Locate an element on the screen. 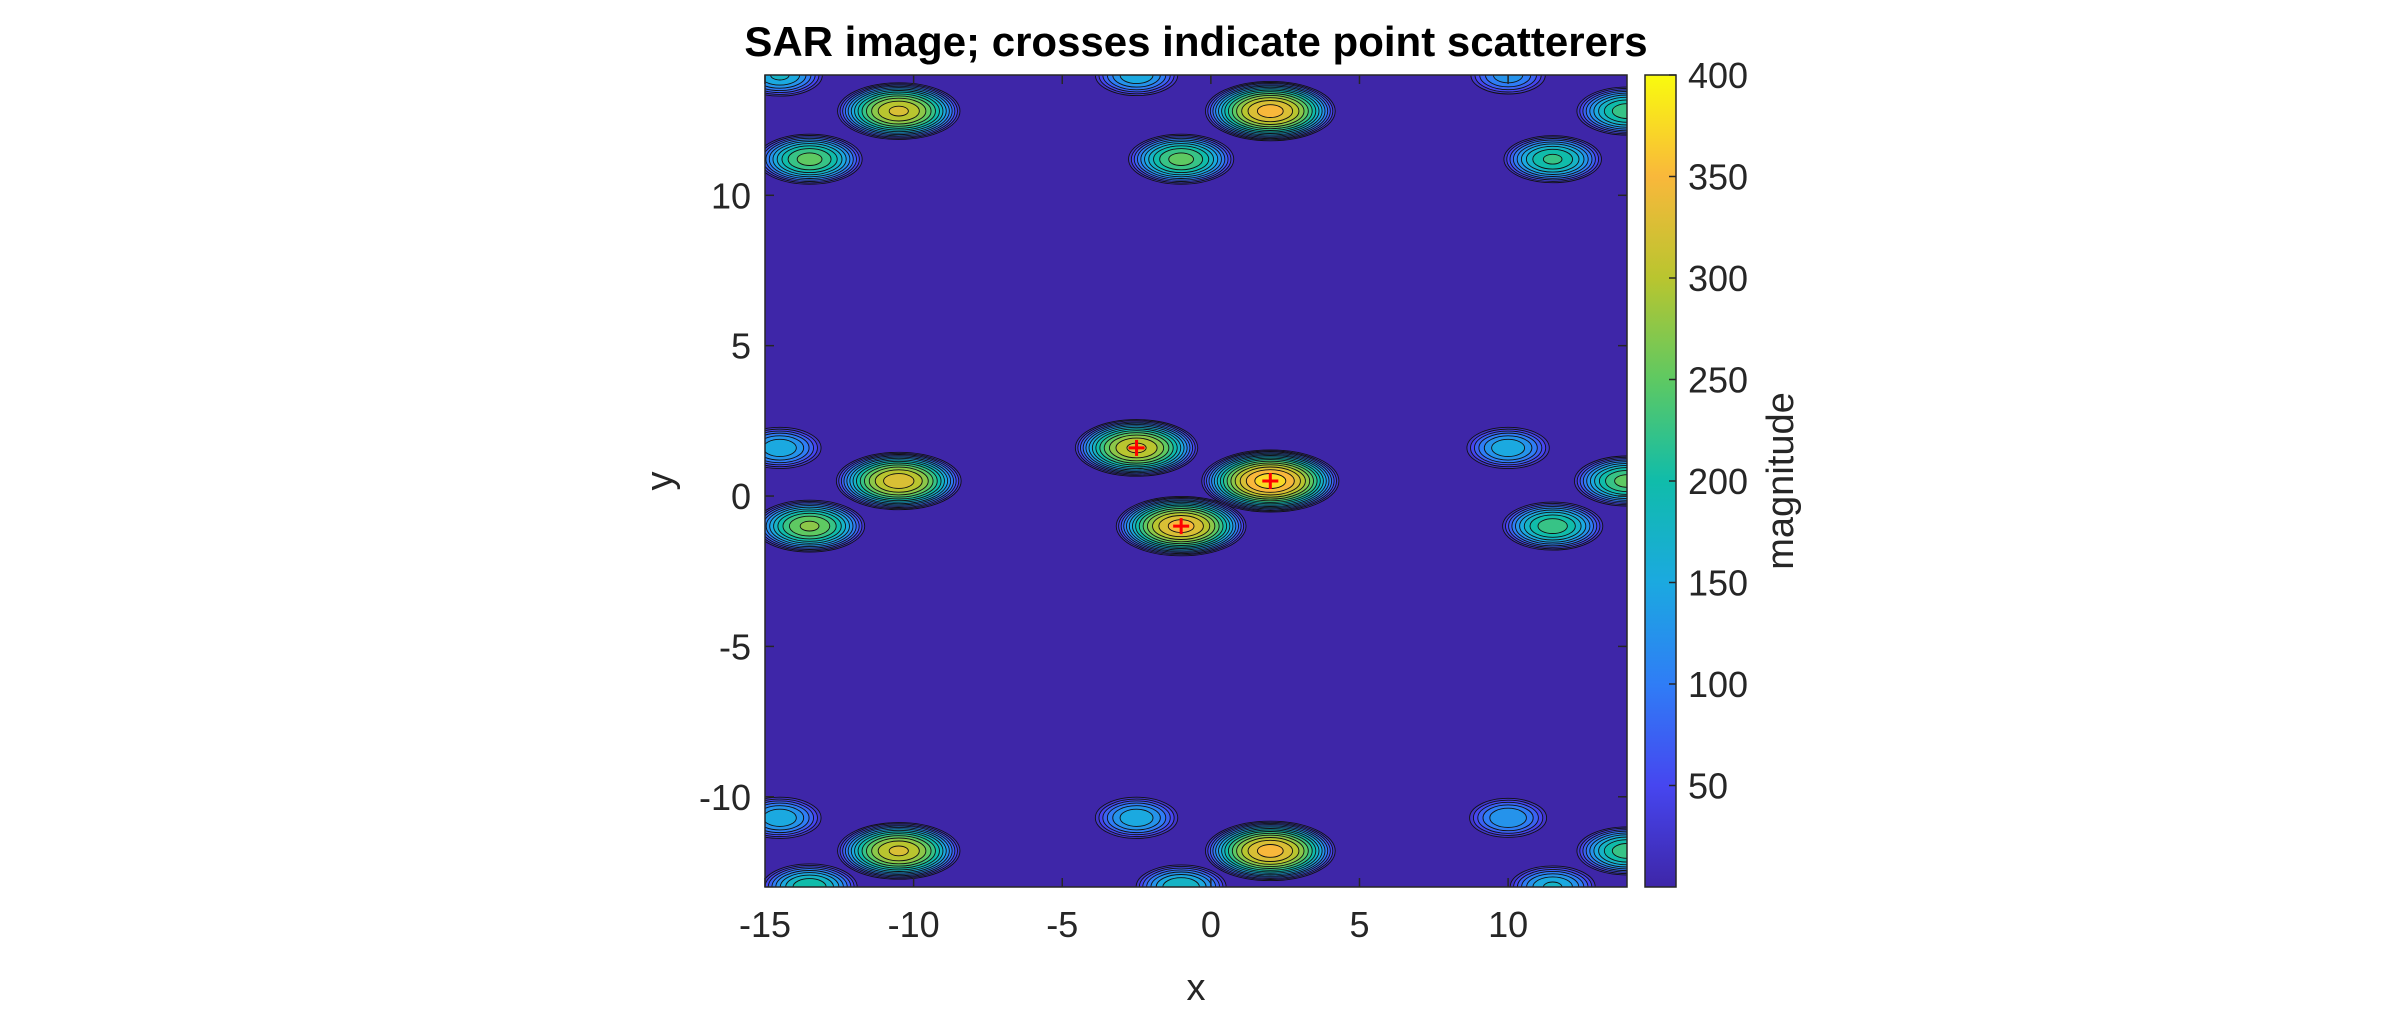 The height and width of the screenshot is (1013, 2400). y-tick-label: 10 is located at coordinates (731, 195).